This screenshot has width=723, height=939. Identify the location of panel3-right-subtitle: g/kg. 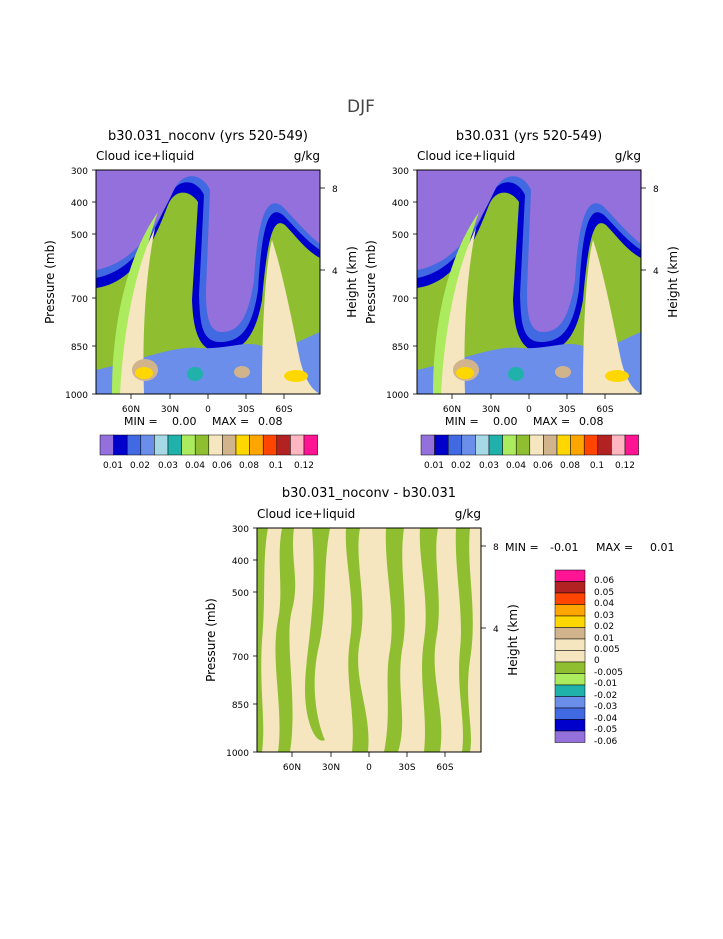
(468, 514).